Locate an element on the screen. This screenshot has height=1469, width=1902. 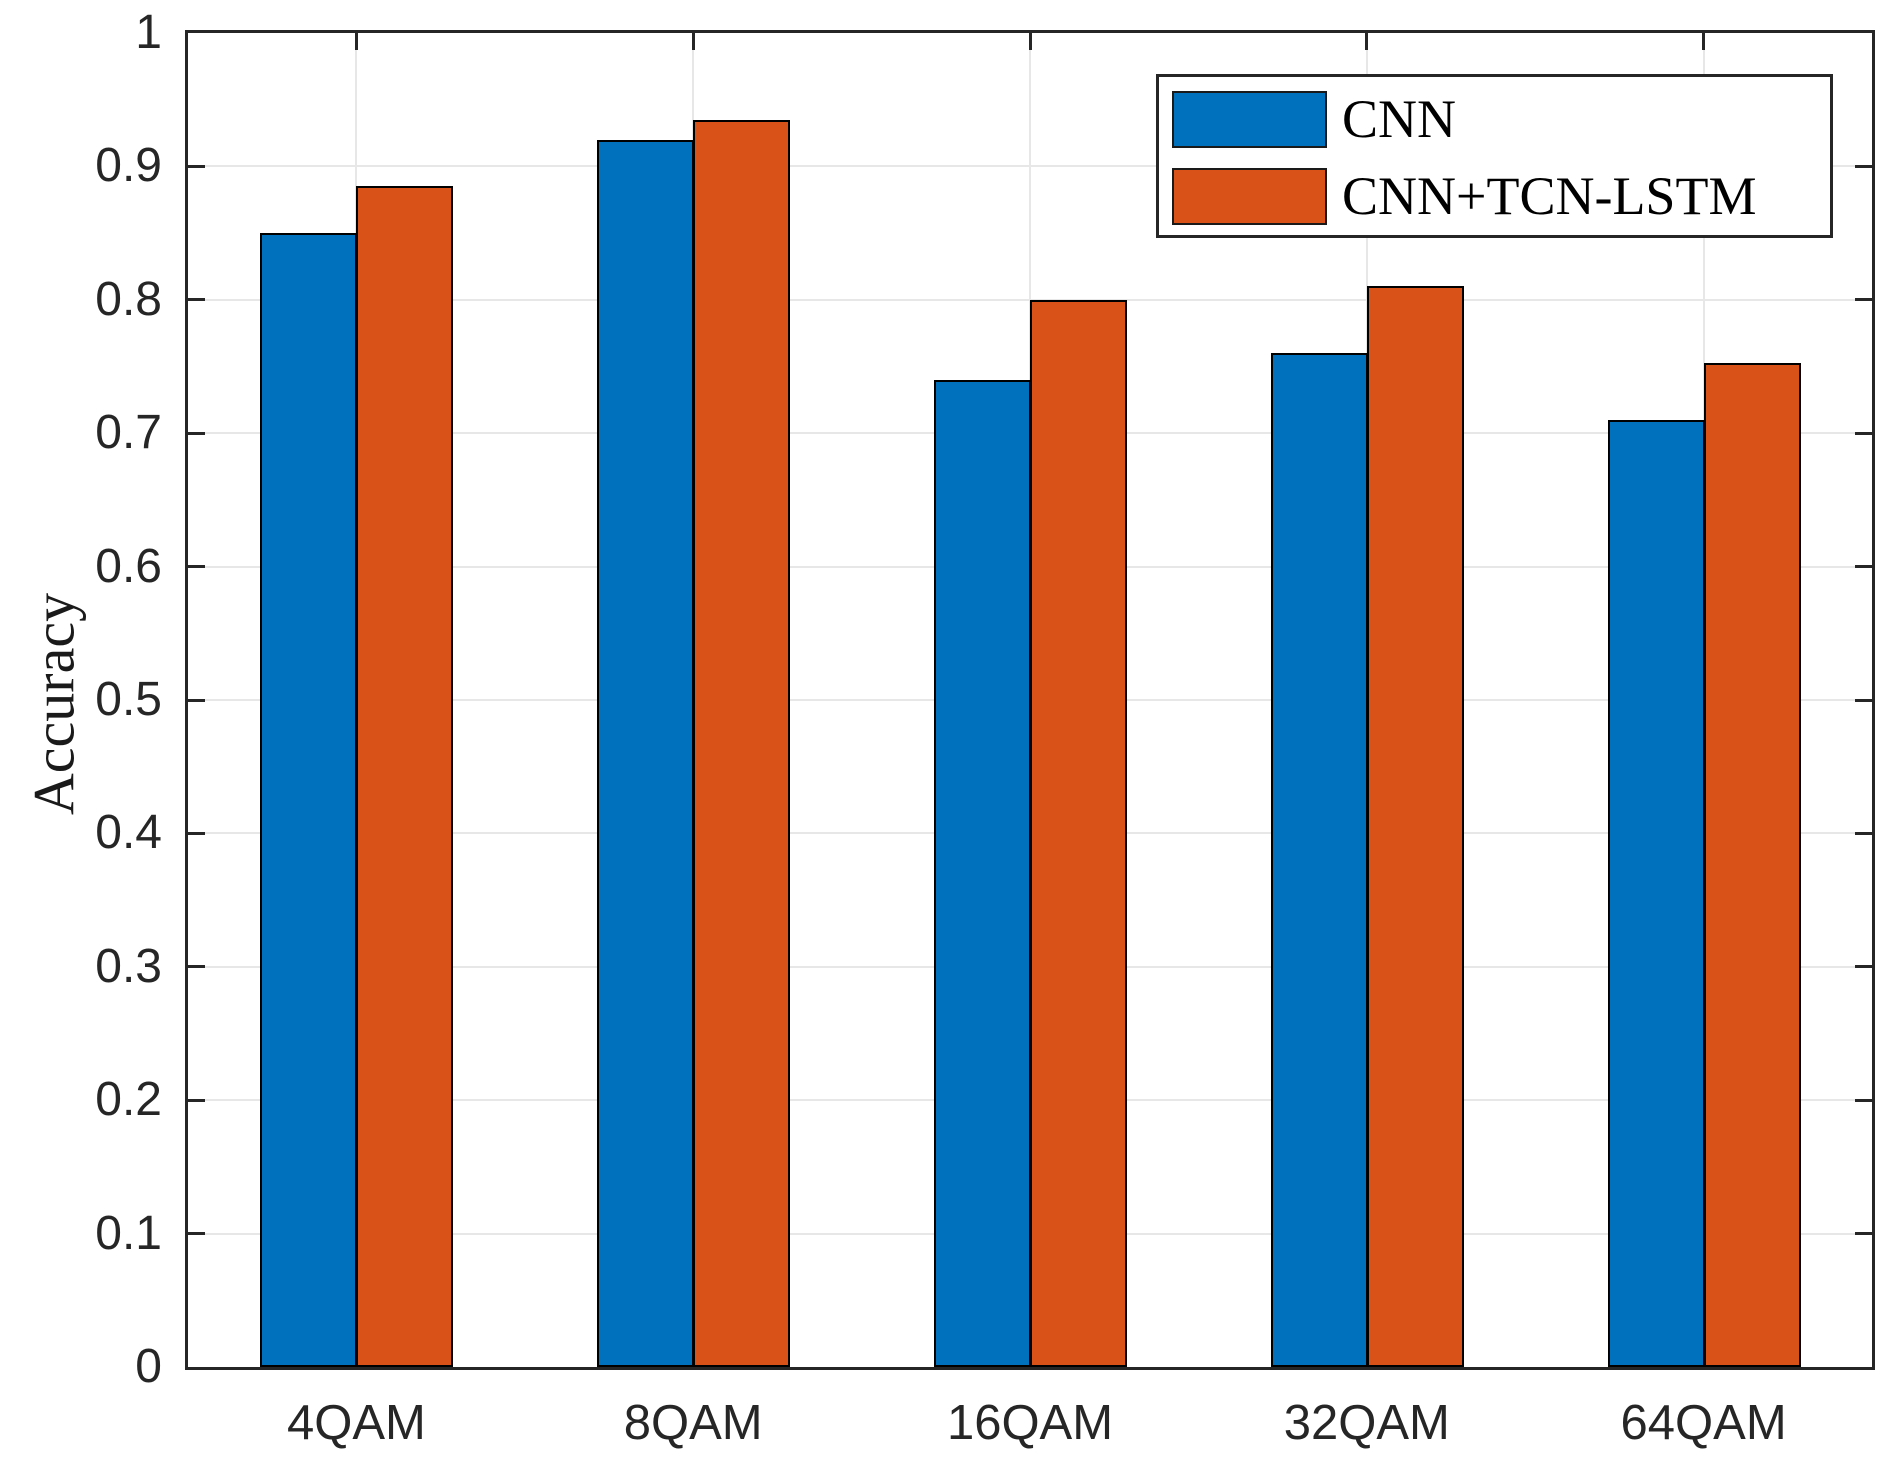
legend-label-cnn: CNN is located at coordinates (1399, 119).